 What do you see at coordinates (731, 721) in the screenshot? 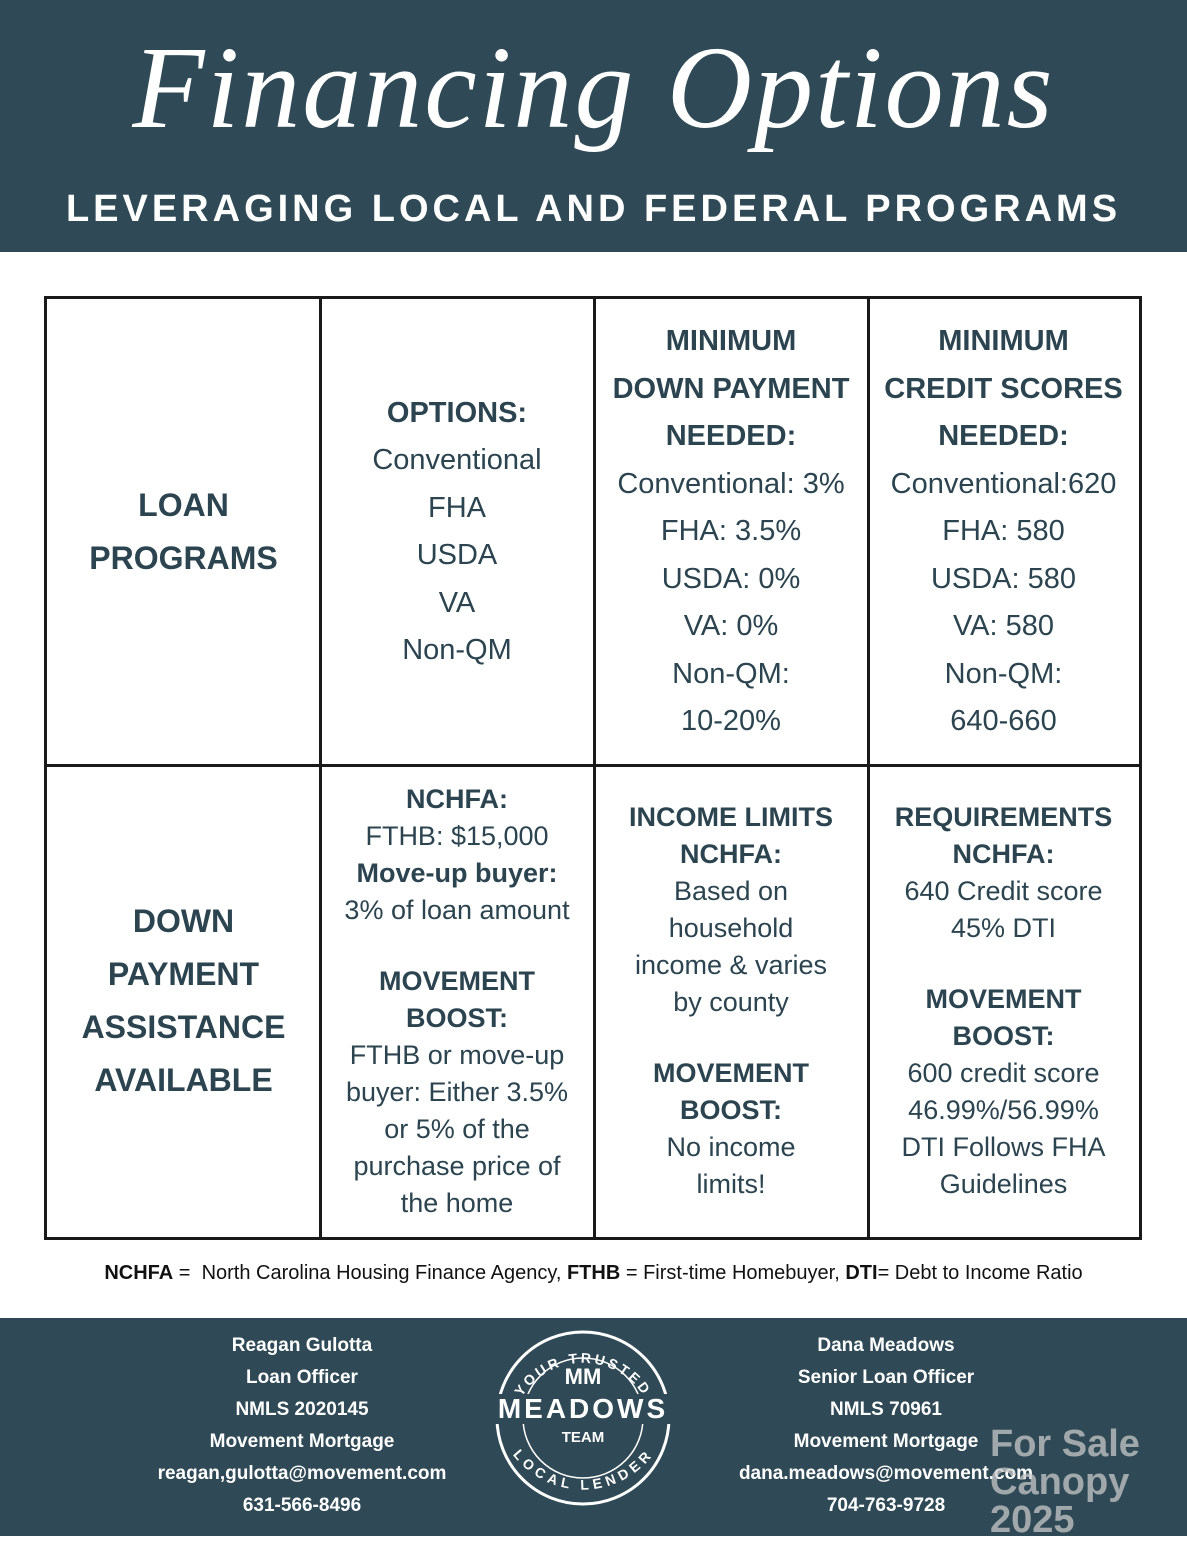
I see `cell-text: 10-20%` at bounding box center [731, 721].